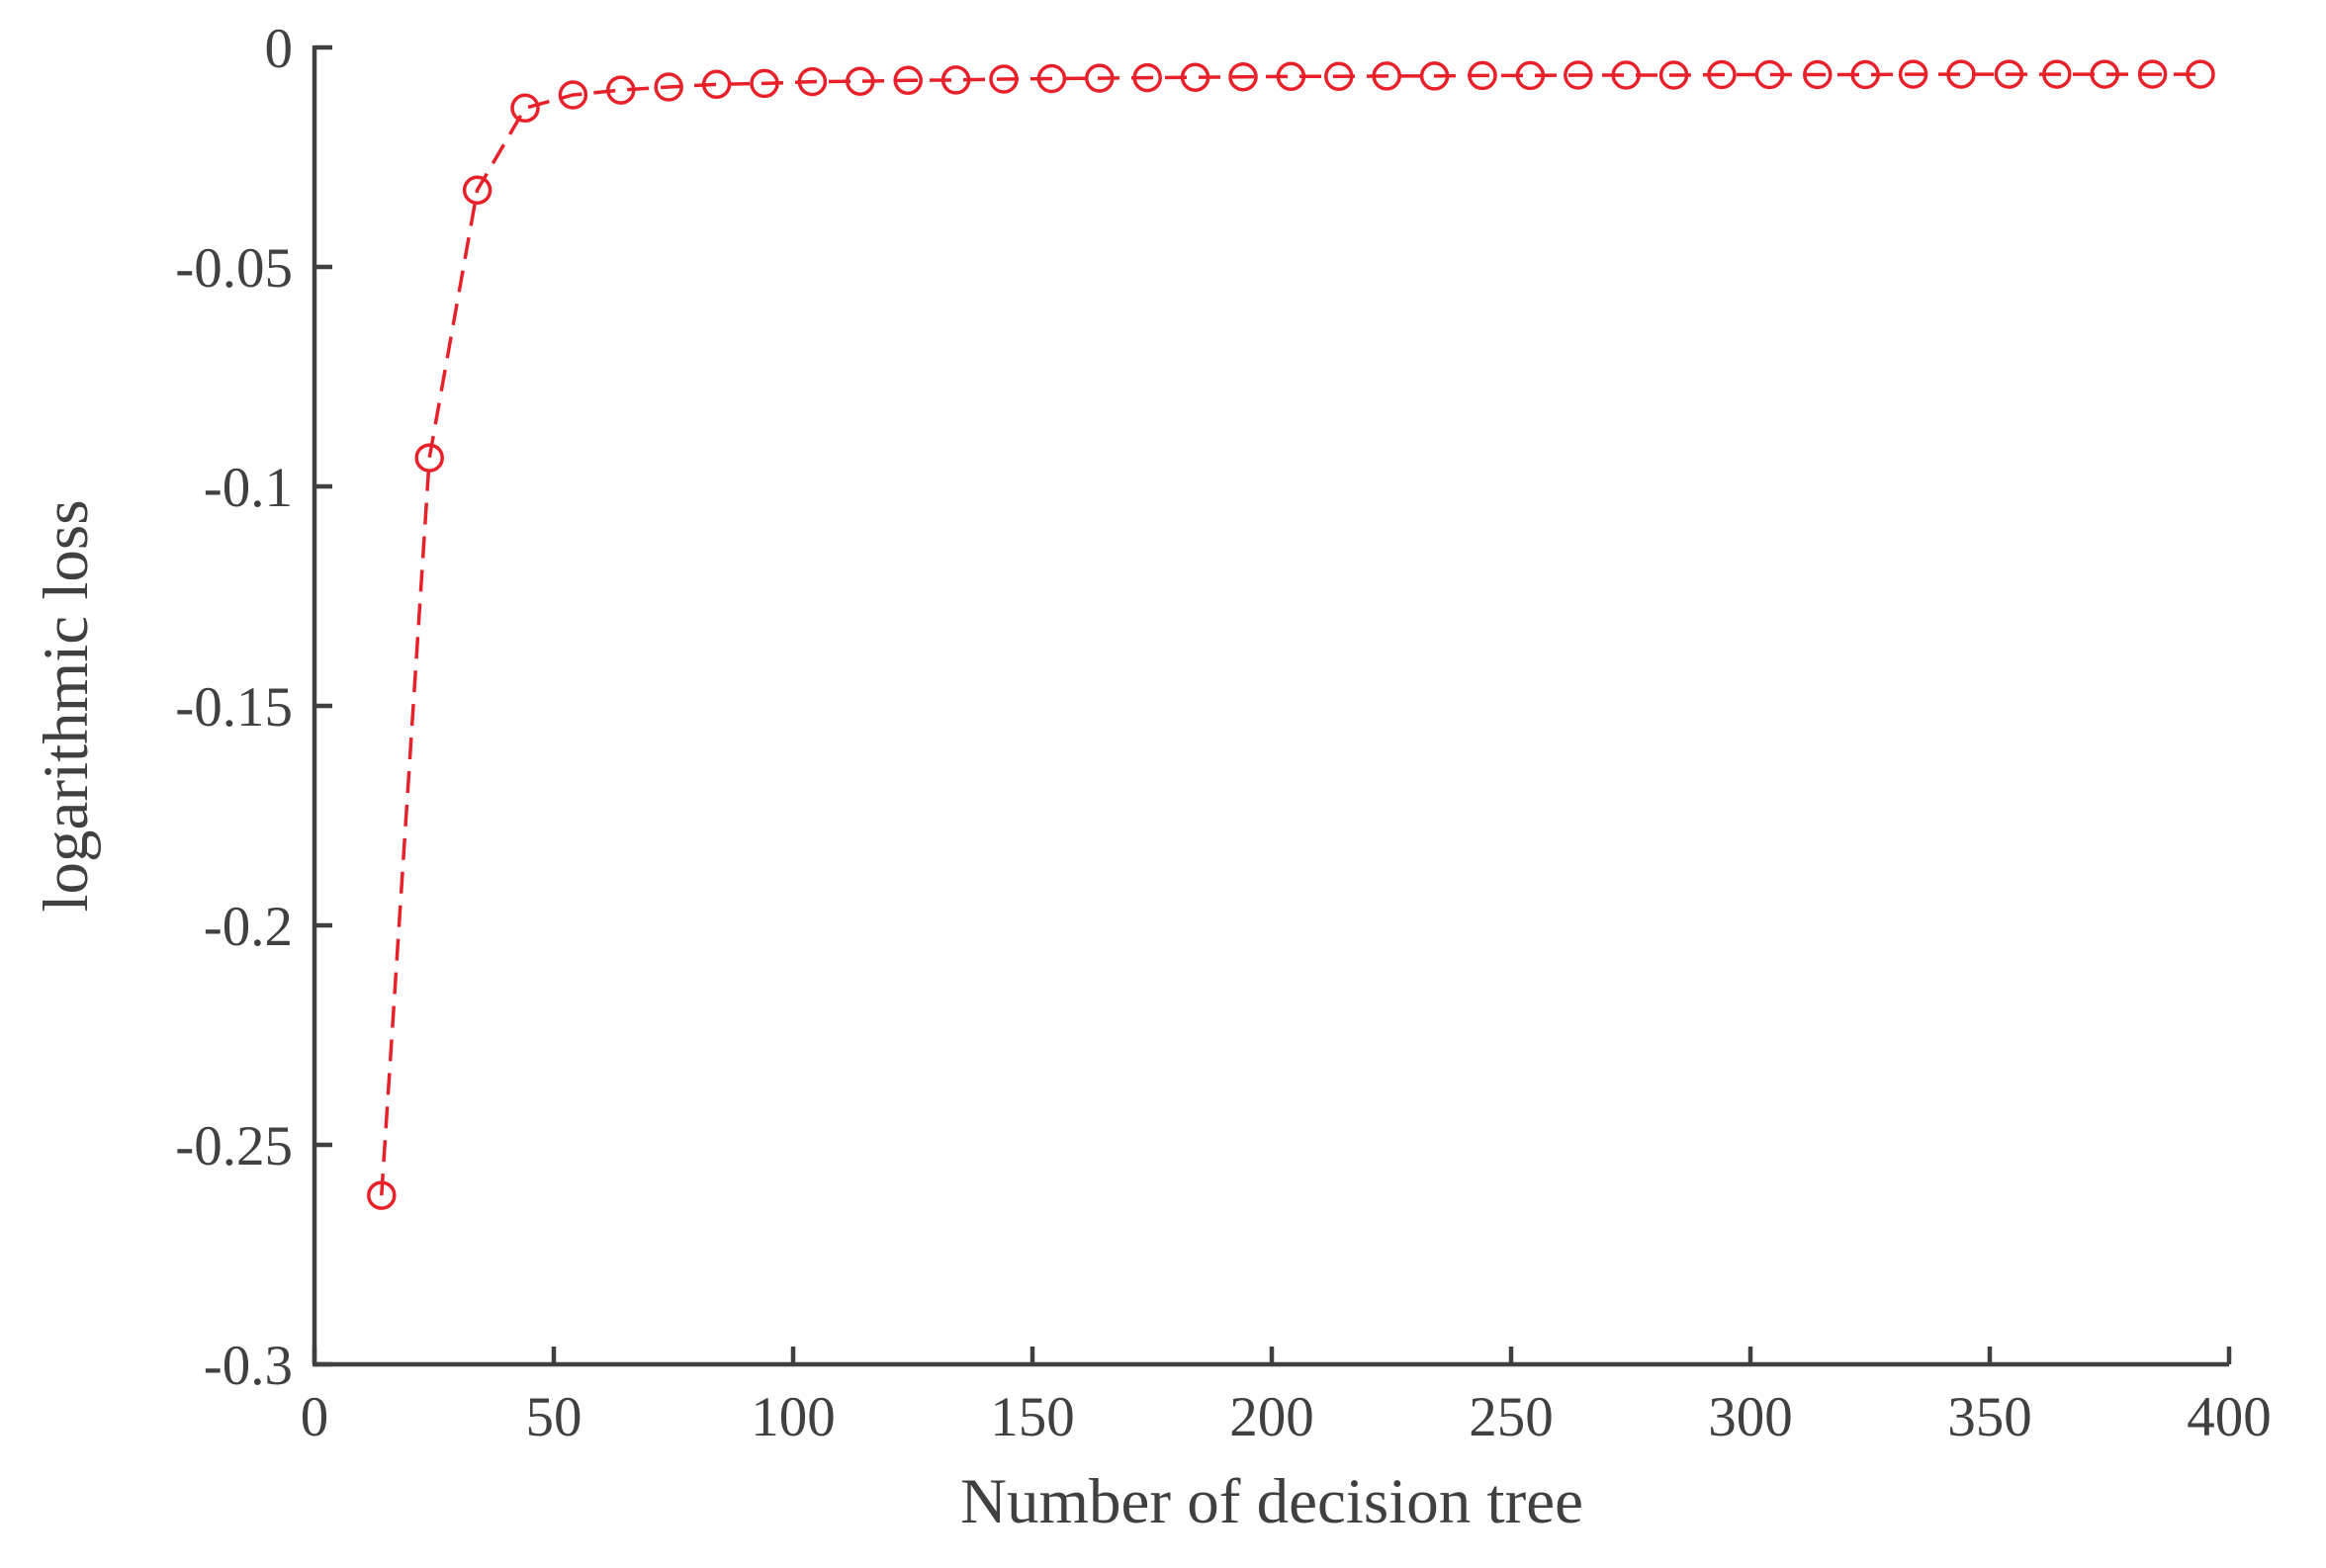  What do you see at coordinates (2229, 1417) in the screenshot?
I see `x-tick-label: 400` at bounding box center [2229, 1417].